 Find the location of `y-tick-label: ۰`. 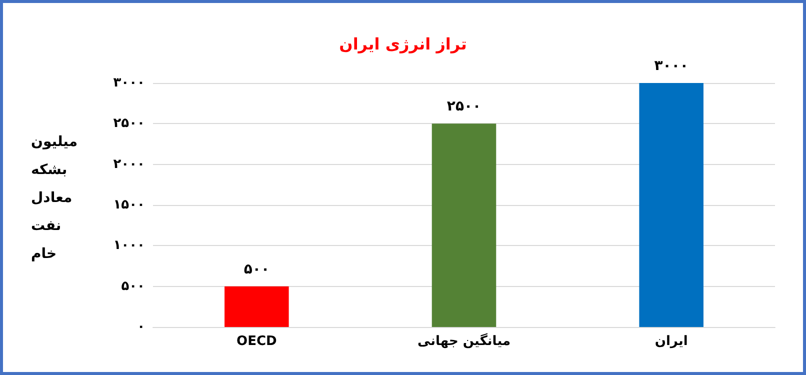

y-tick-label: ۰ is located at coordinates (141, 327).